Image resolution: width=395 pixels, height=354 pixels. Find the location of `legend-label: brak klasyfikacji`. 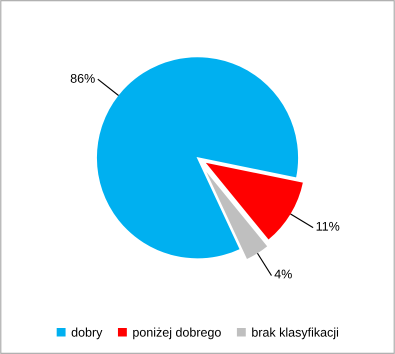

legend-label: brak klasyfikacji is located at coordinates (295, 334).